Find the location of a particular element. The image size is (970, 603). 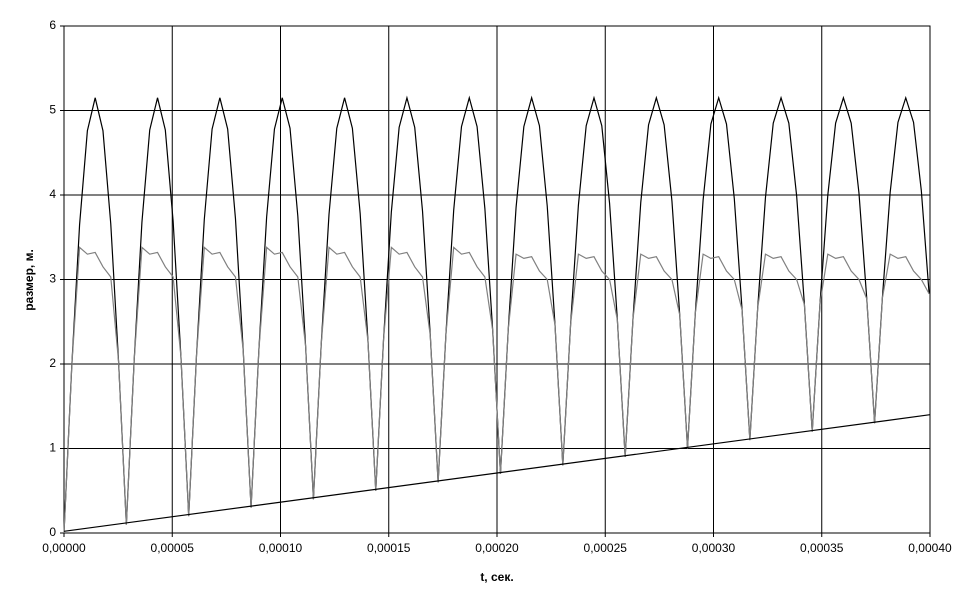

y-tick-label: 5 is located at coordinates (52, 110).